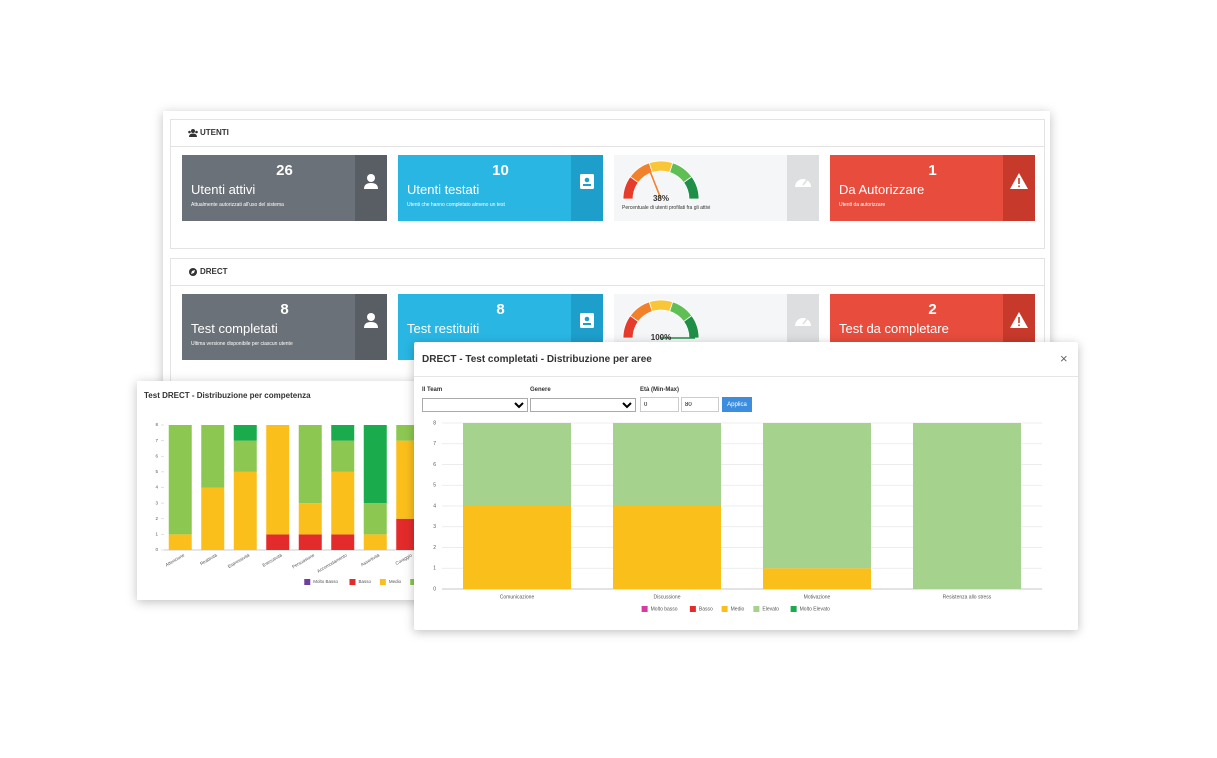 The image size is (1217, 758). I want to click on x-tick-label: Accomodamento, so click(332, 562).